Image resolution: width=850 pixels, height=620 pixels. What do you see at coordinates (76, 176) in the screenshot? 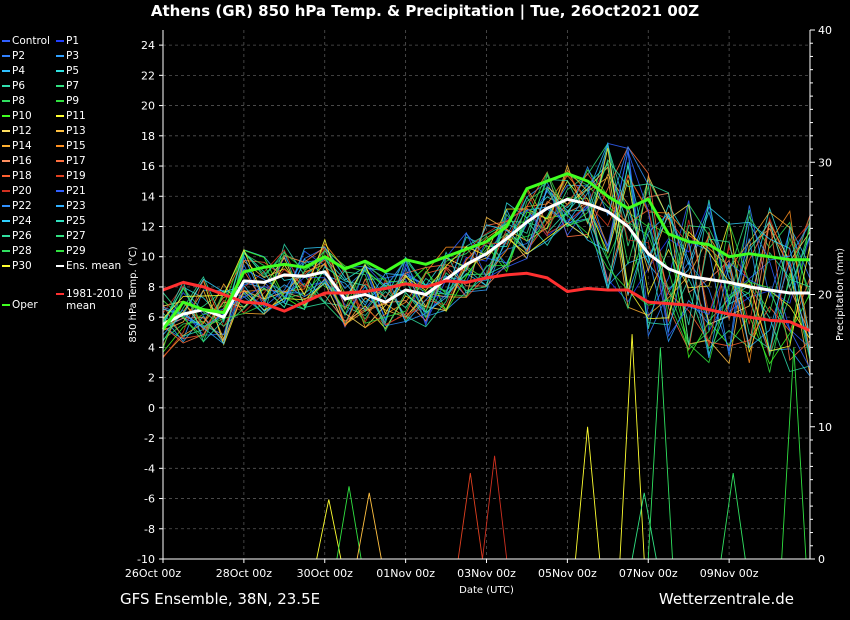
I see `legend-label: P19` at bounding box center [76, 176].